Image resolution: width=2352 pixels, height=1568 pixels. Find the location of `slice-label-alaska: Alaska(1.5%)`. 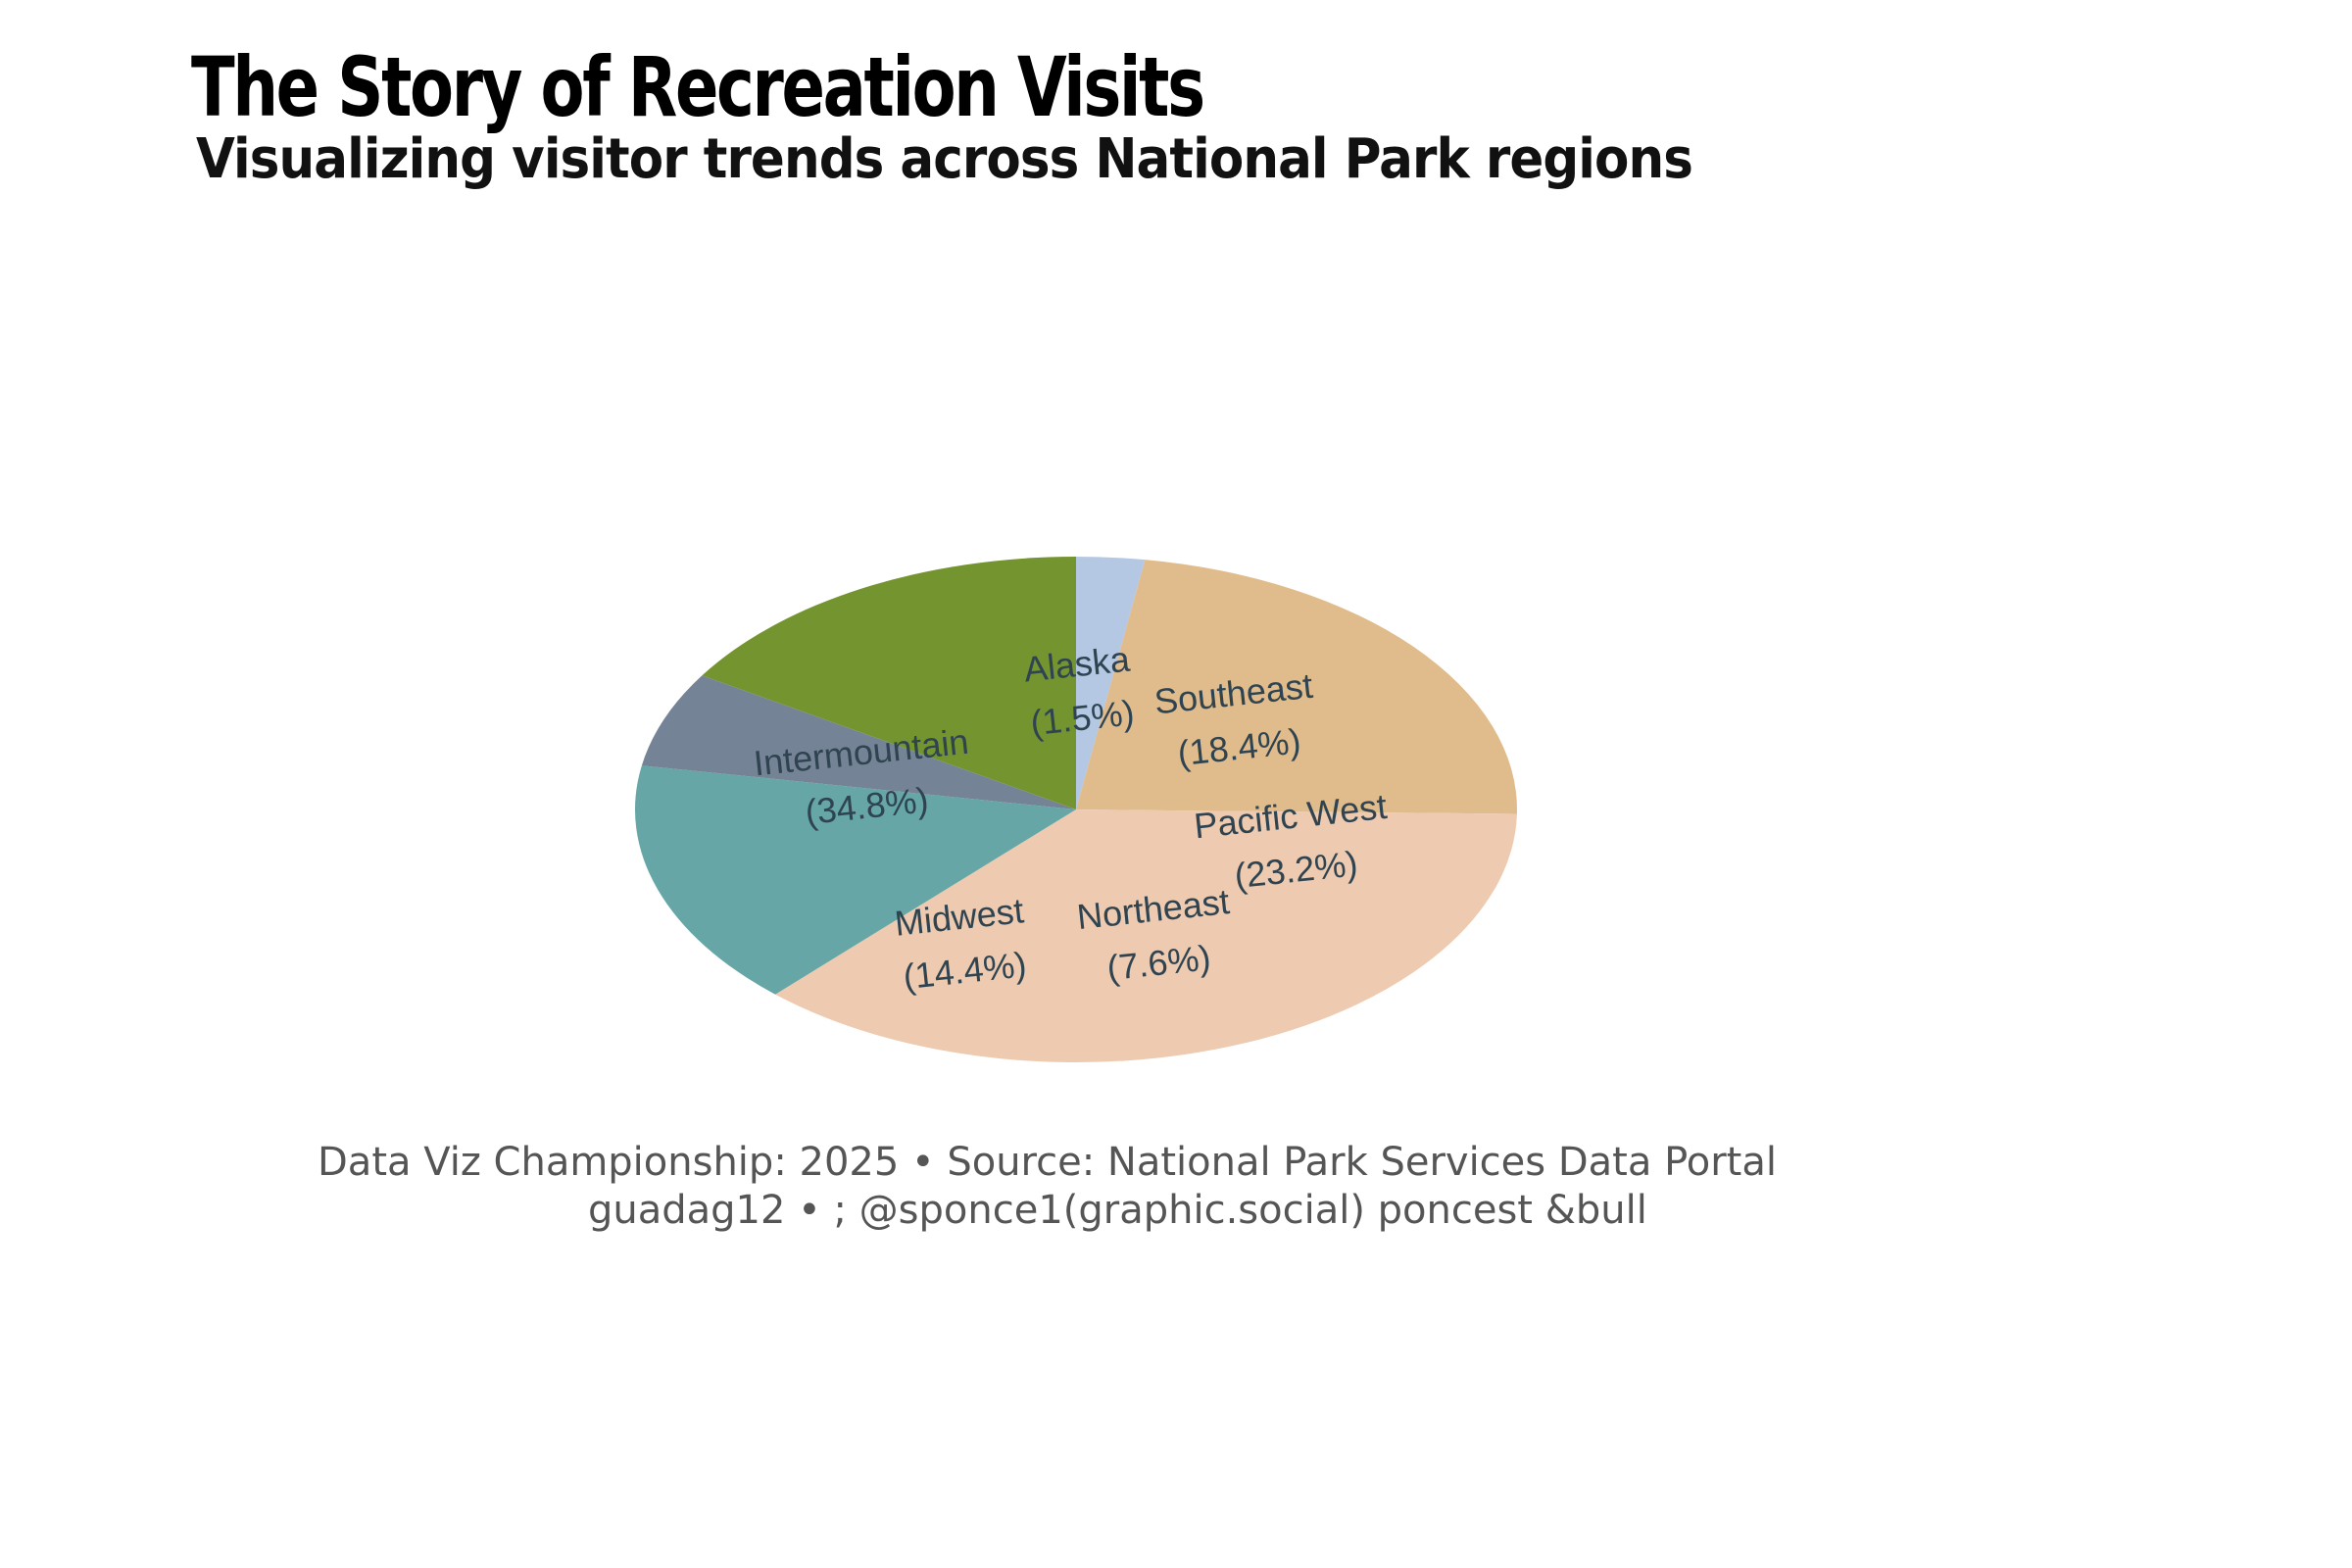

slice-label-alaska: Alaska(1.5%) is located at coordinates (1080, 690).